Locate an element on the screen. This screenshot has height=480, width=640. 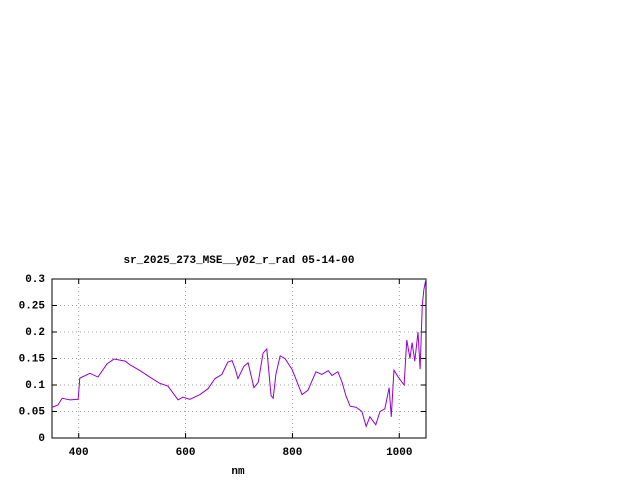
x-axis-label: nm is located at coordinates (238, 472).